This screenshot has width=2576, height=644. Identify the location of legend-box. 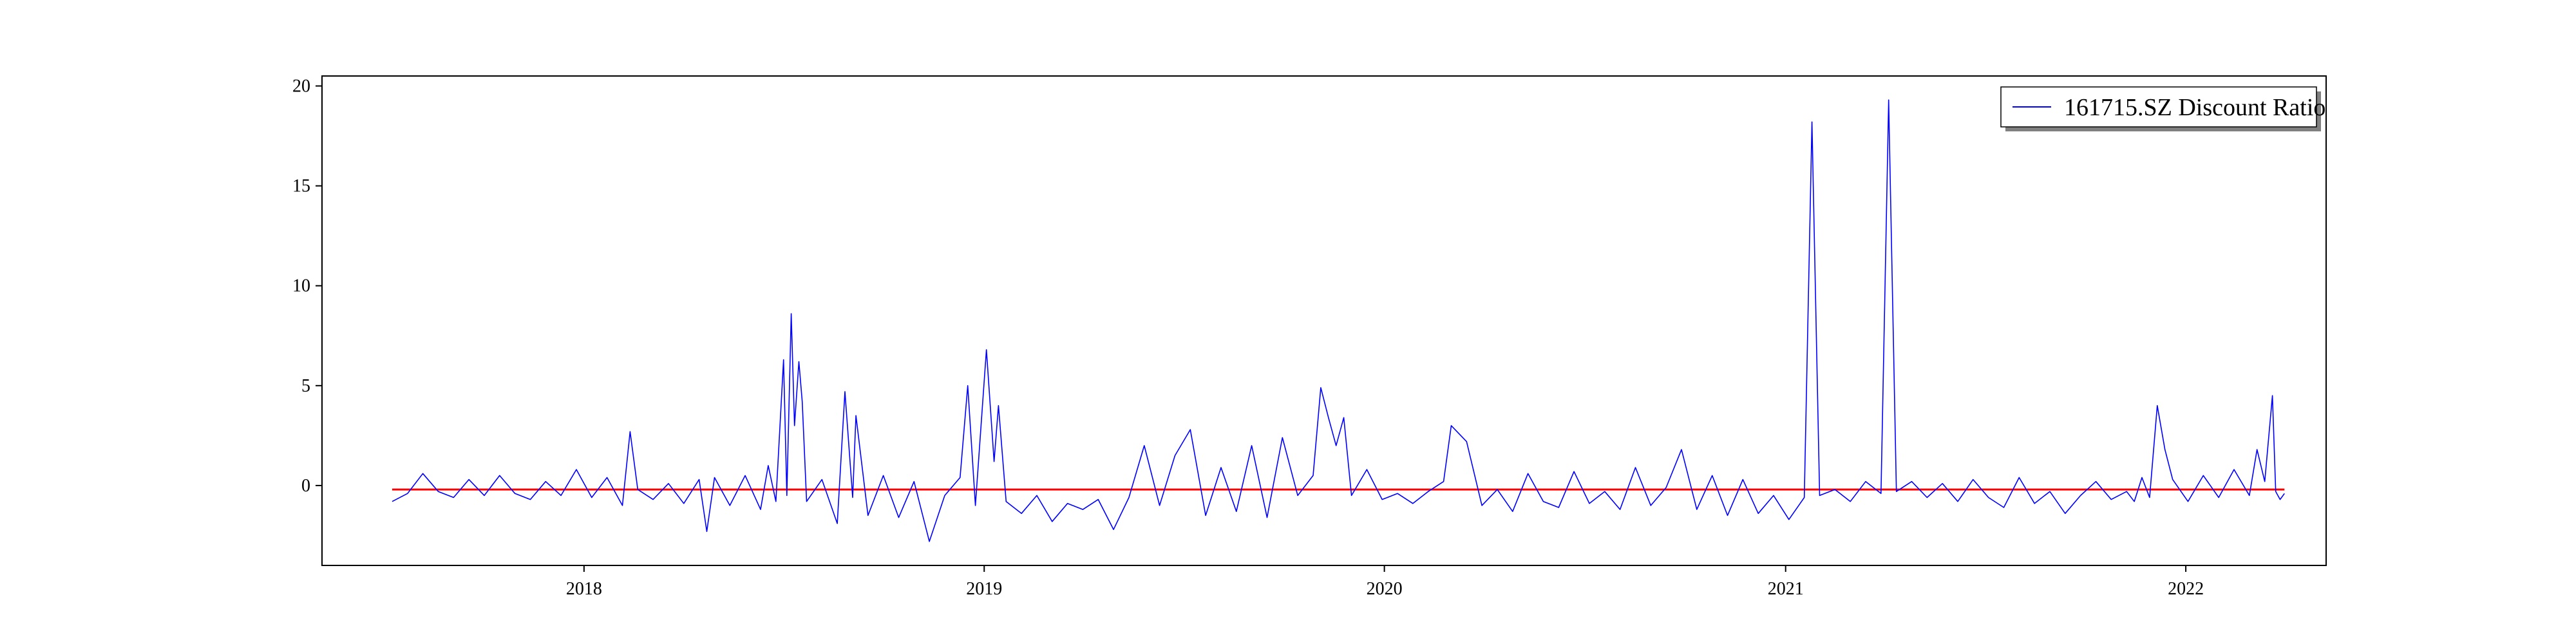
(2158, 107).